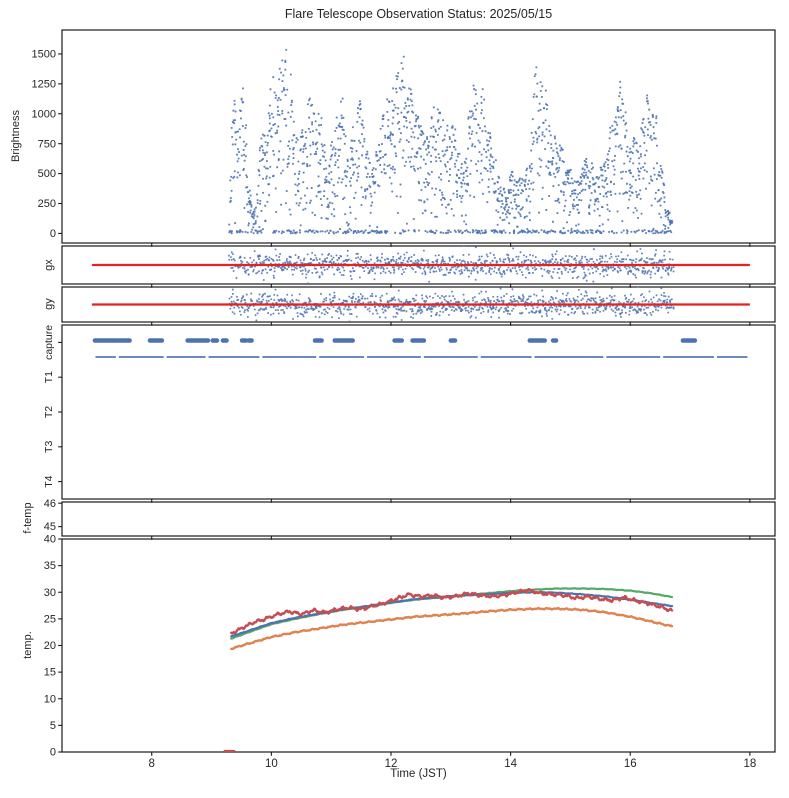  What do you see at coordinates (49, 447) in the screenshot?
I see `capture-row-label-T3: T3` at bounding box center [49, 447].